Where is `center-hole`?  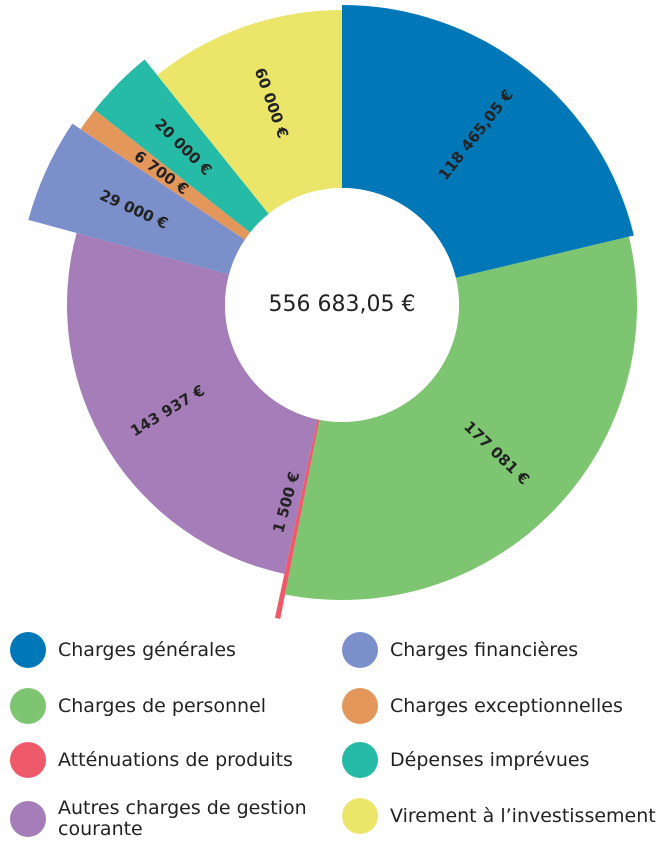 center-hole is located at coordinates (342, 305).